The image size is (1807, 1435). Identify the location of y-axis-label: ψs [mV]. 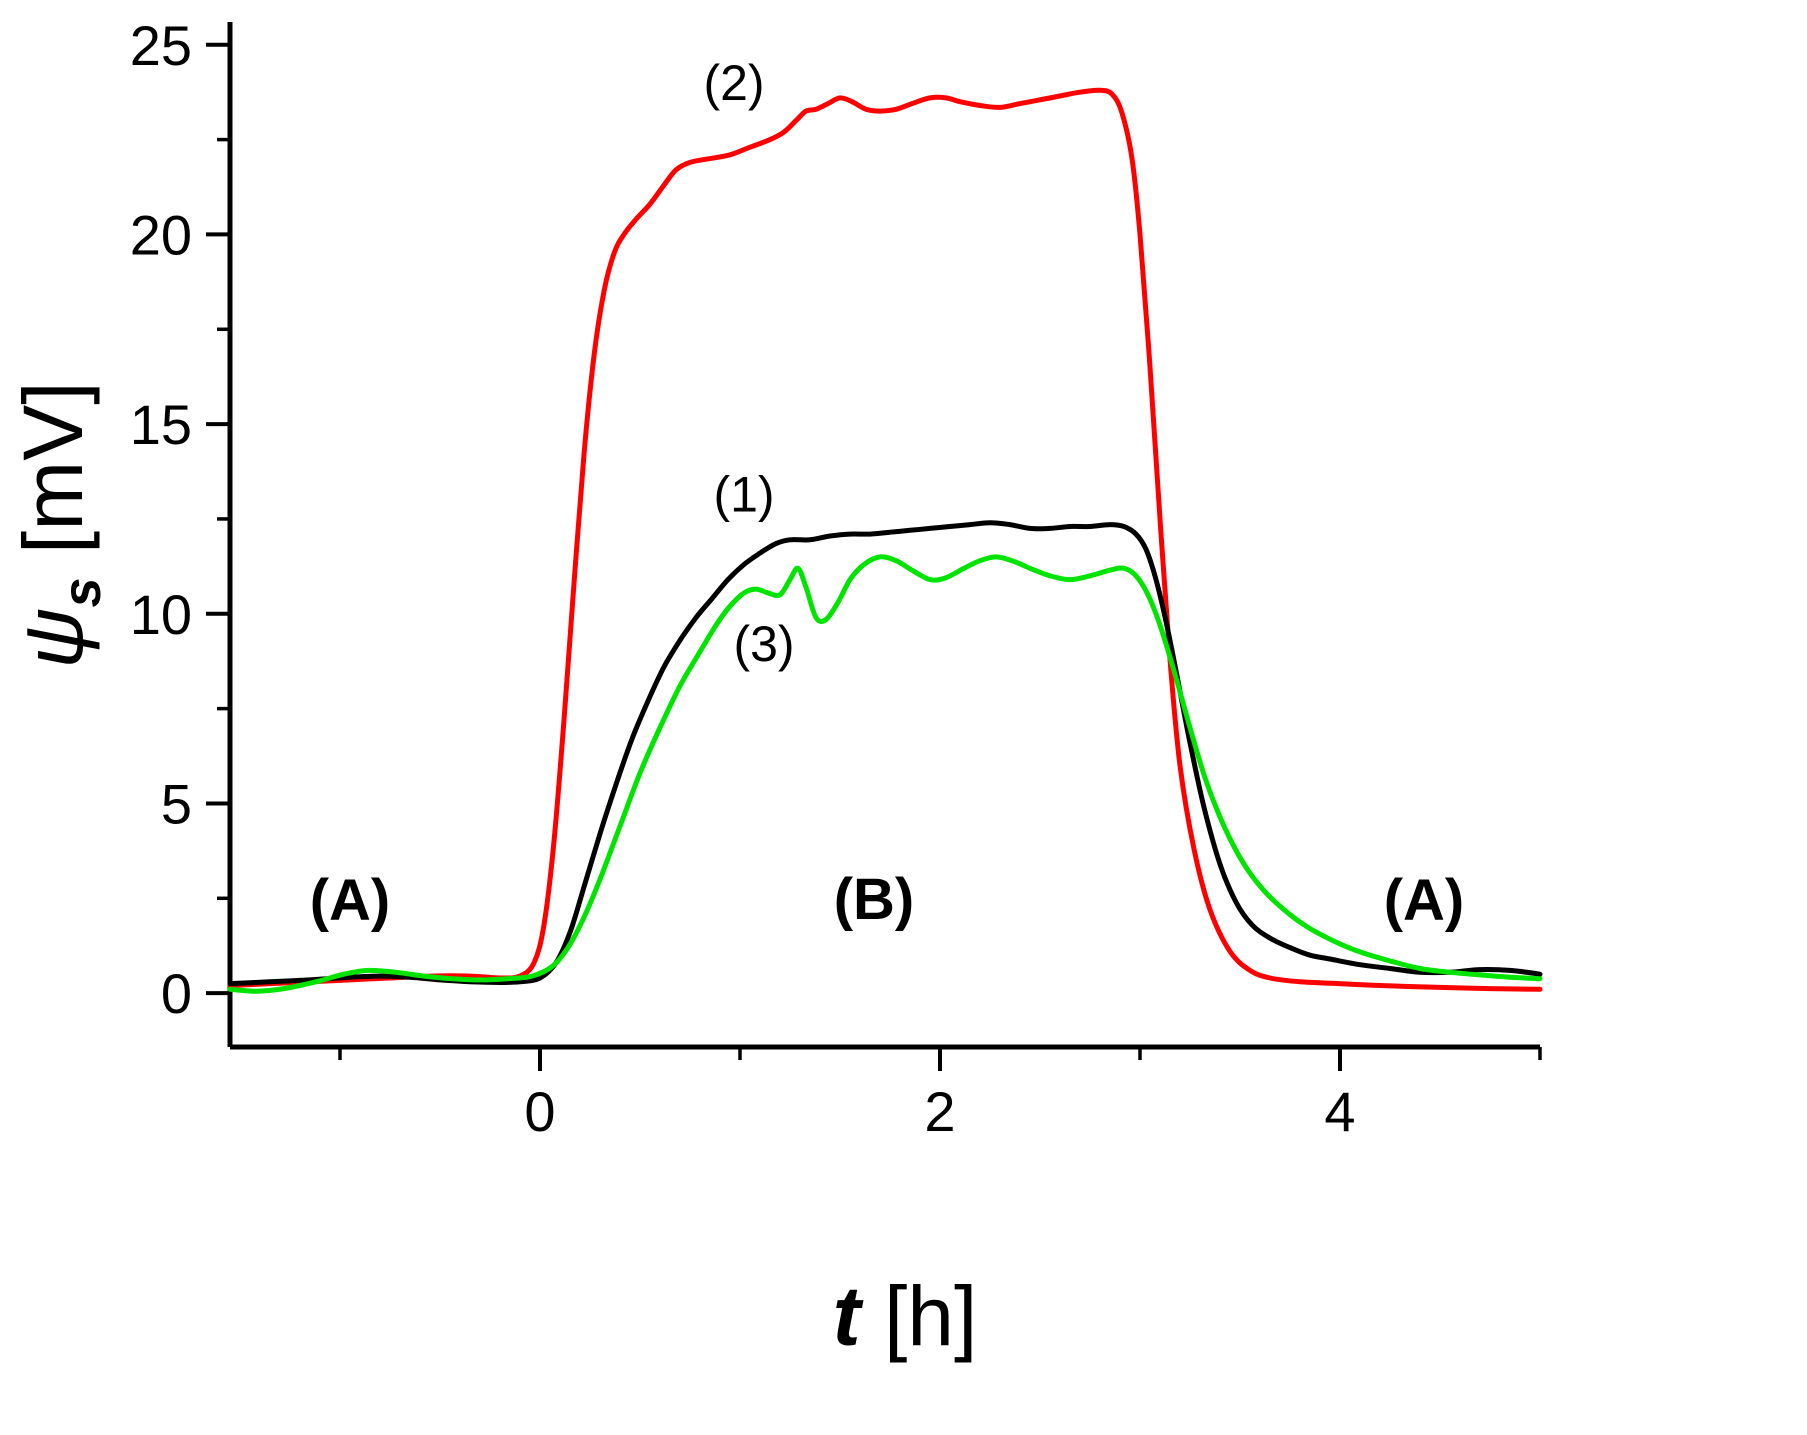
(59, 524).